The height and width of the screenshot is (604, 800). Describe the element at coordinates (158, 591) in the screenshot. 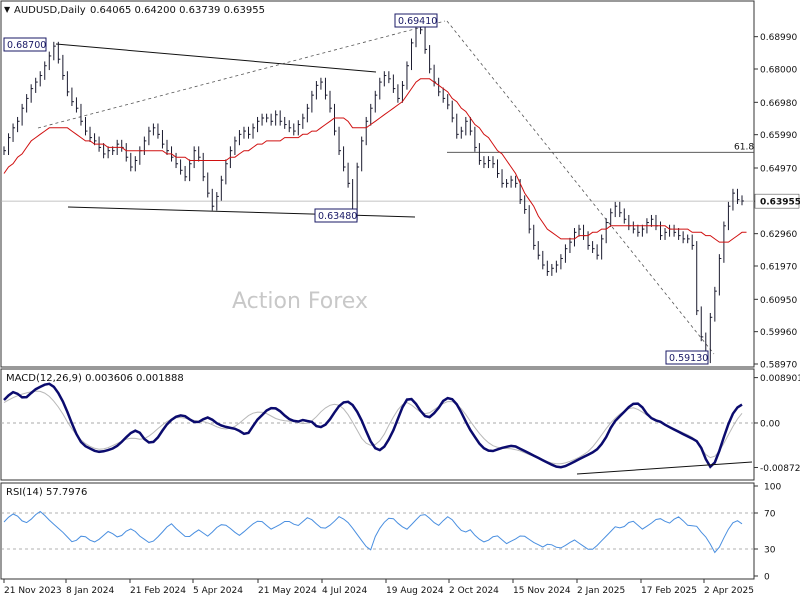

I see `date-tick-label: 21 Feb 2024` at that location.